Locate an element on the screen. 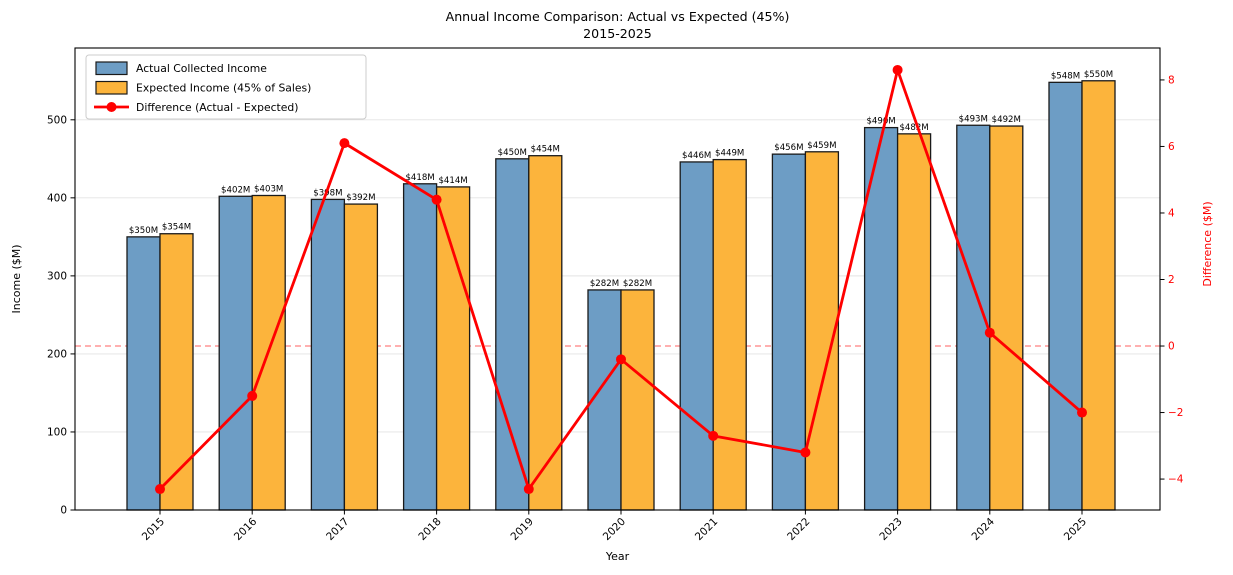 This screenshot has height=575, width=1233. bar-actual-2019 is located at coordinates (512, 334).